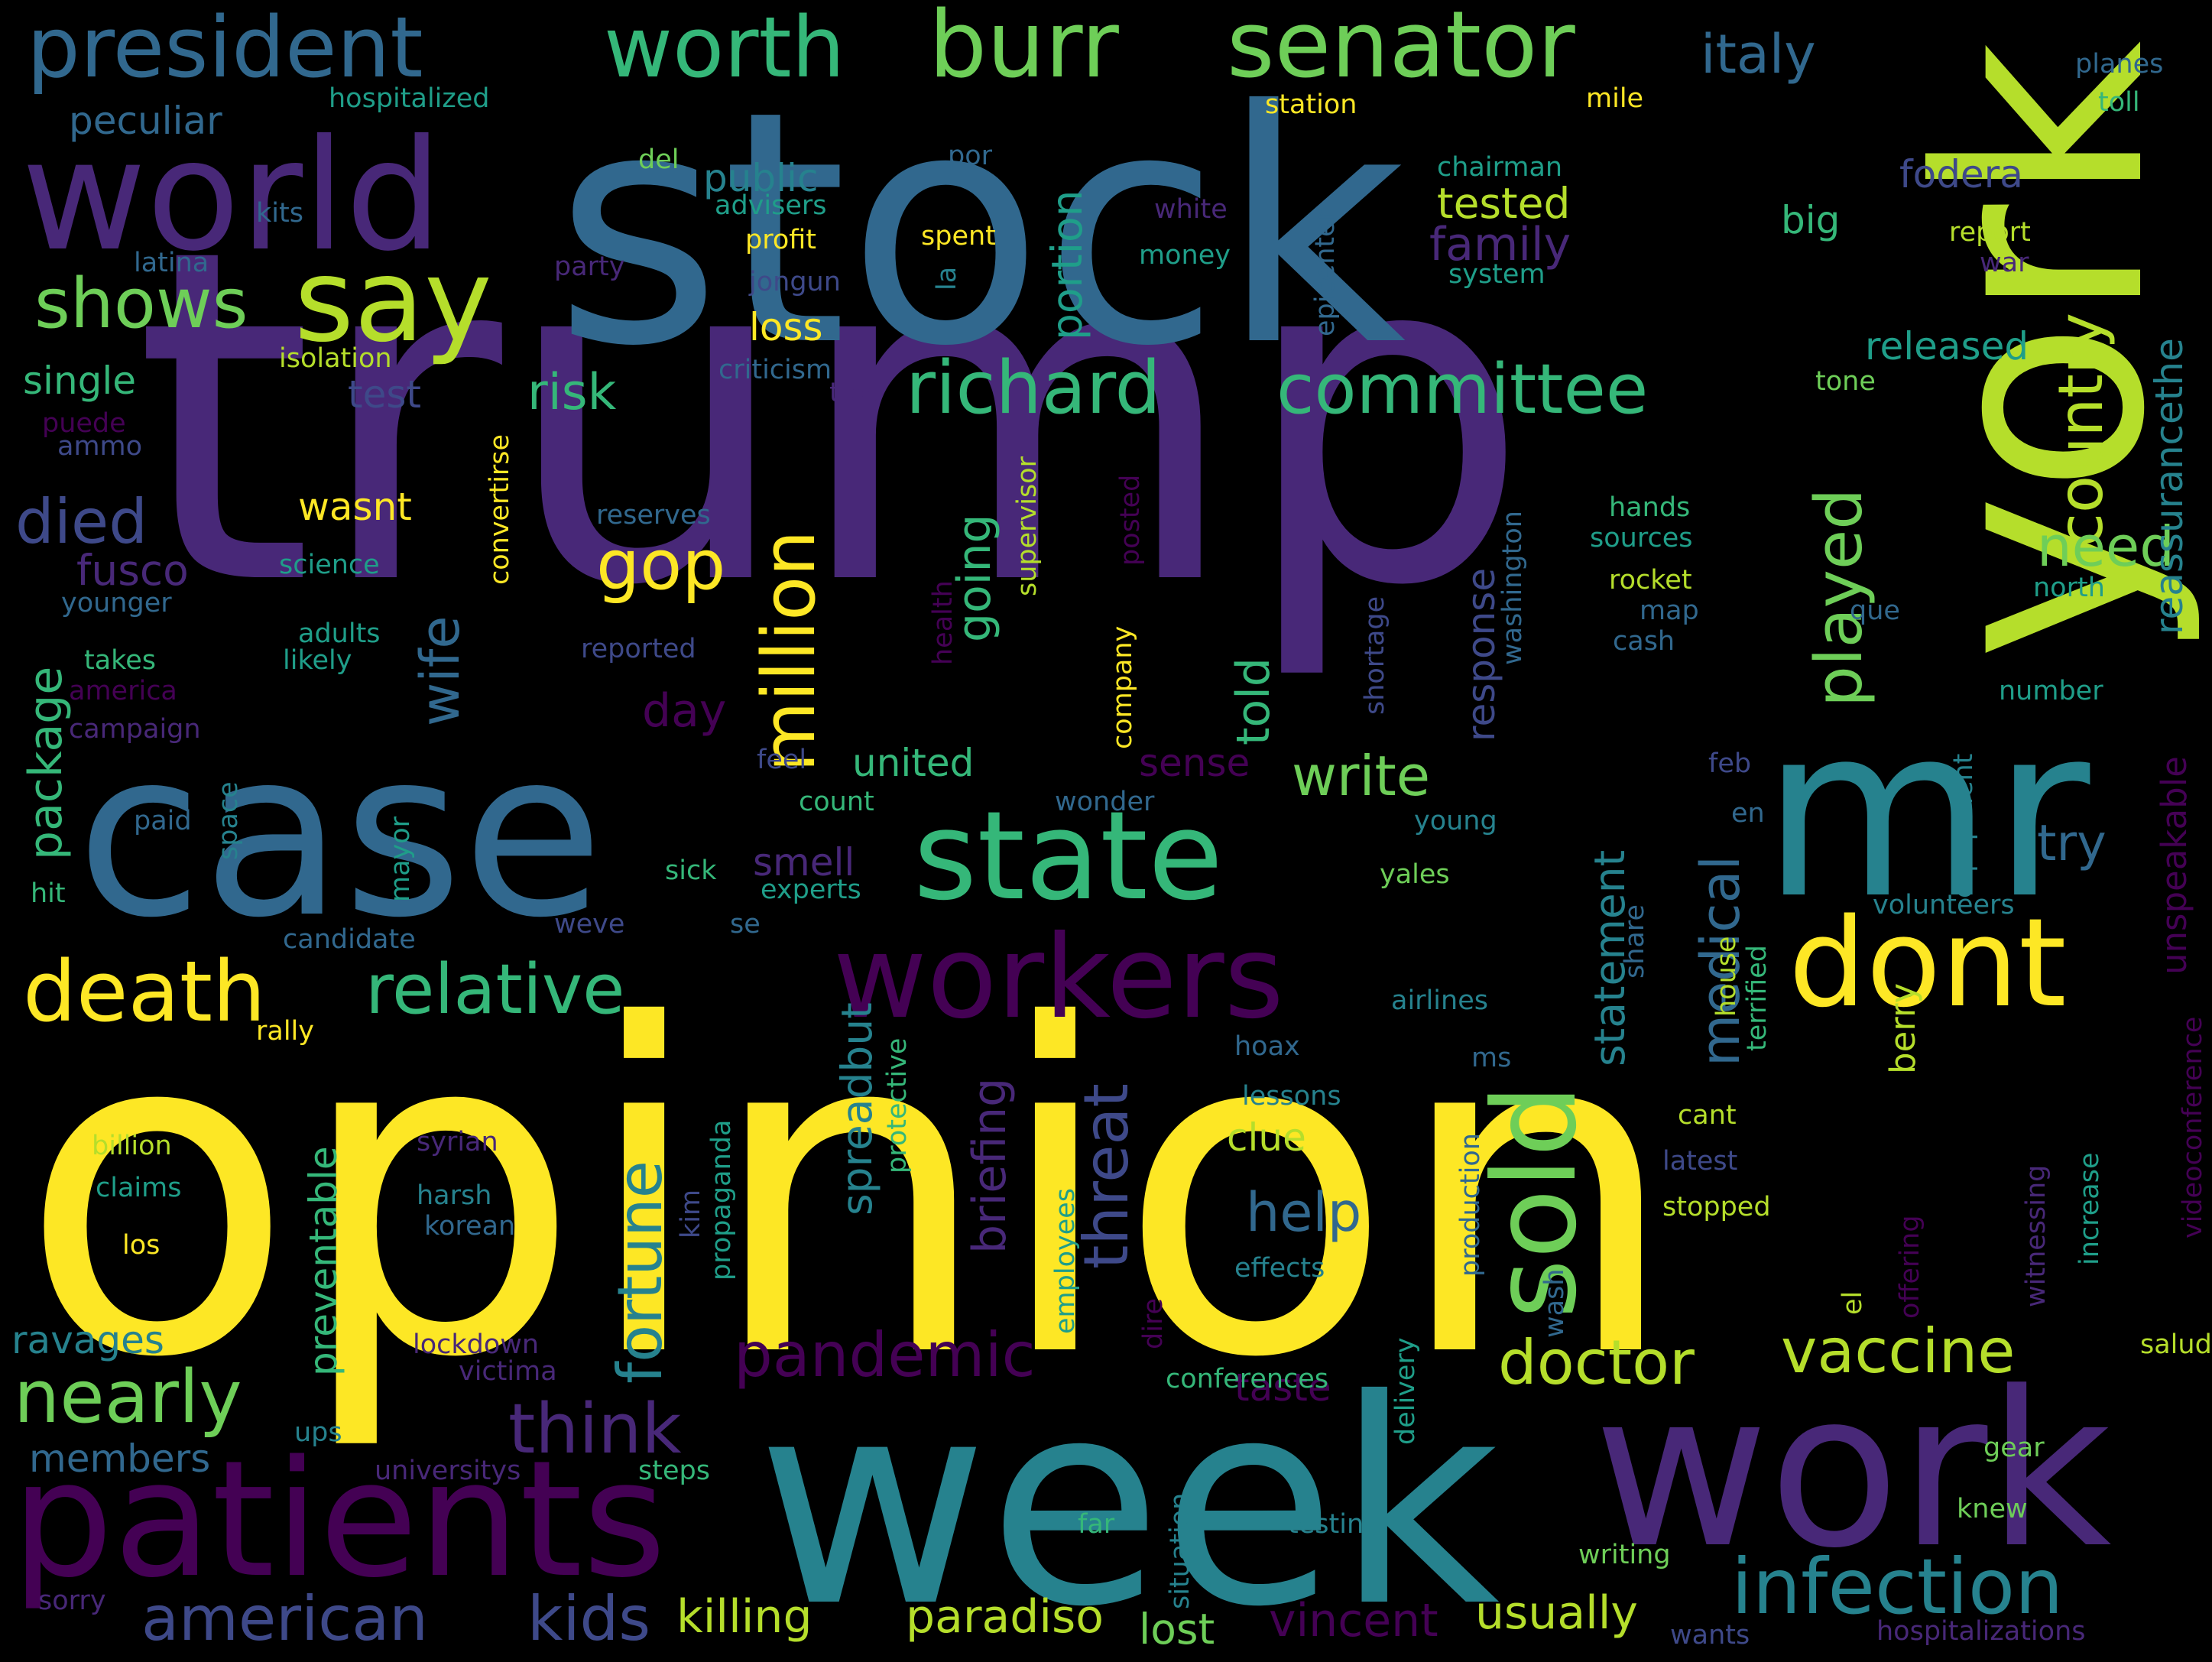 The image size is (2212, 1662). Describe the element at coordinates (339, 633) in the screenshot. I see `cloud-word-adults: adults` at that location.